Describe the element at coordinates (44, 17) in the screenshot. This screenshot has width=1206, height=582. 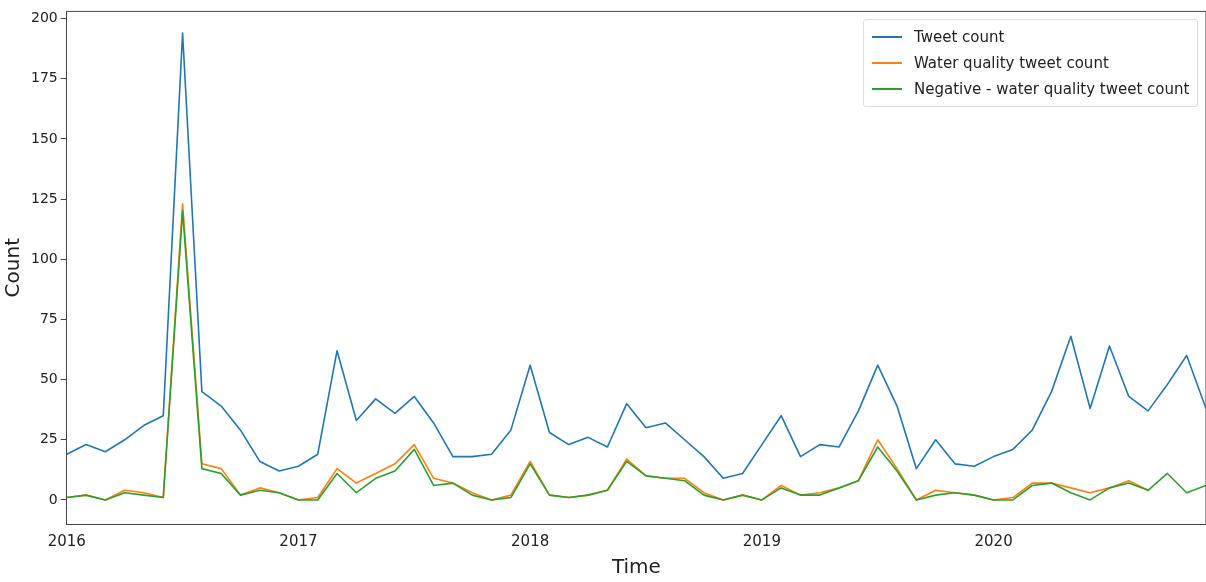
I see `y-tick-label: 200` at that location.